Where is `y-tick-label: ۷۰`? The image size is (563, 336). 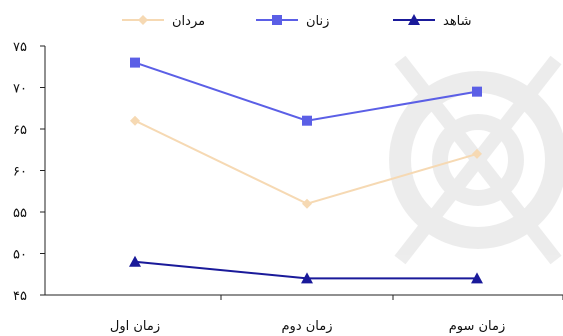
y-tick-label: ۷۰ is located at coordinates (20, 89).